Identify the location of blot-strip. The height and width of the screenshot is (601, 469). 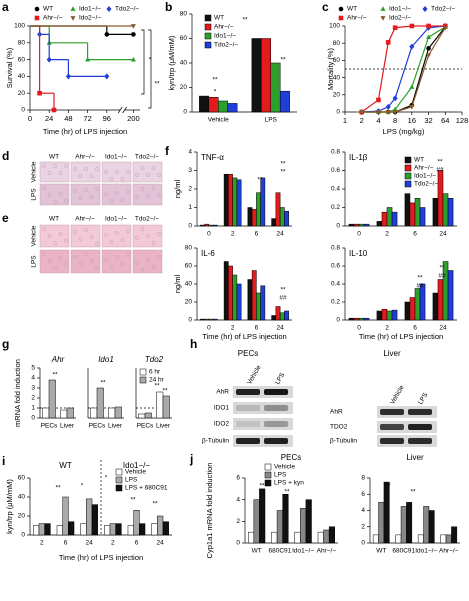
(263, 424).